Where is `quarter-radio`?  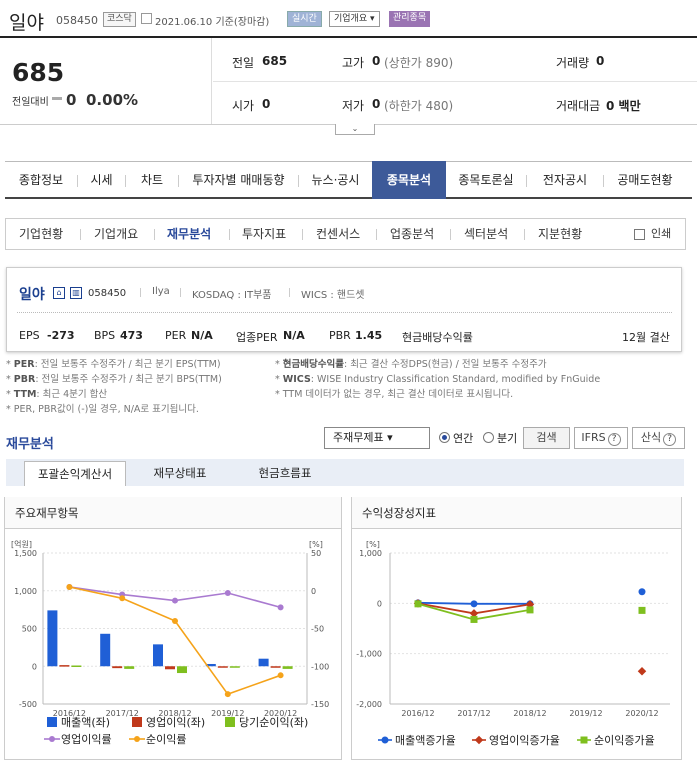
quarter-radio is located at coordinates (488, 437).